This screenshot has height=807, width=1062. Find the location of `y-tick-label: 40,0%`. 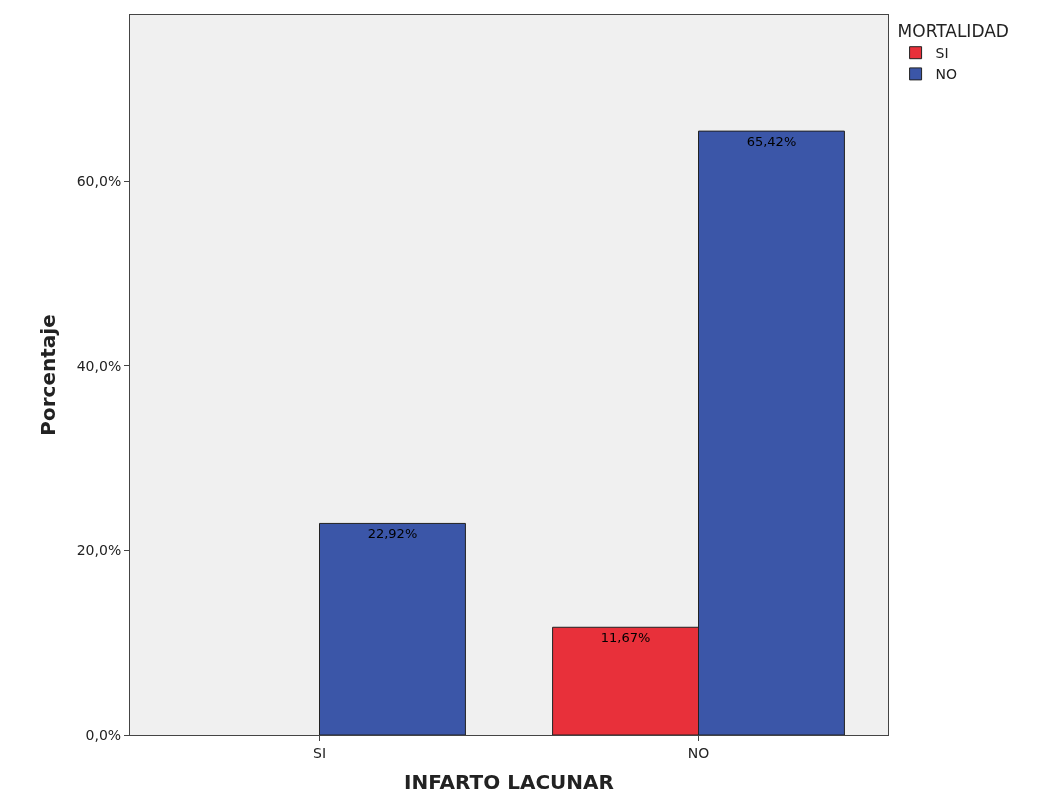

y-tick-label: 40,0% is located at coordinates (99, 365).